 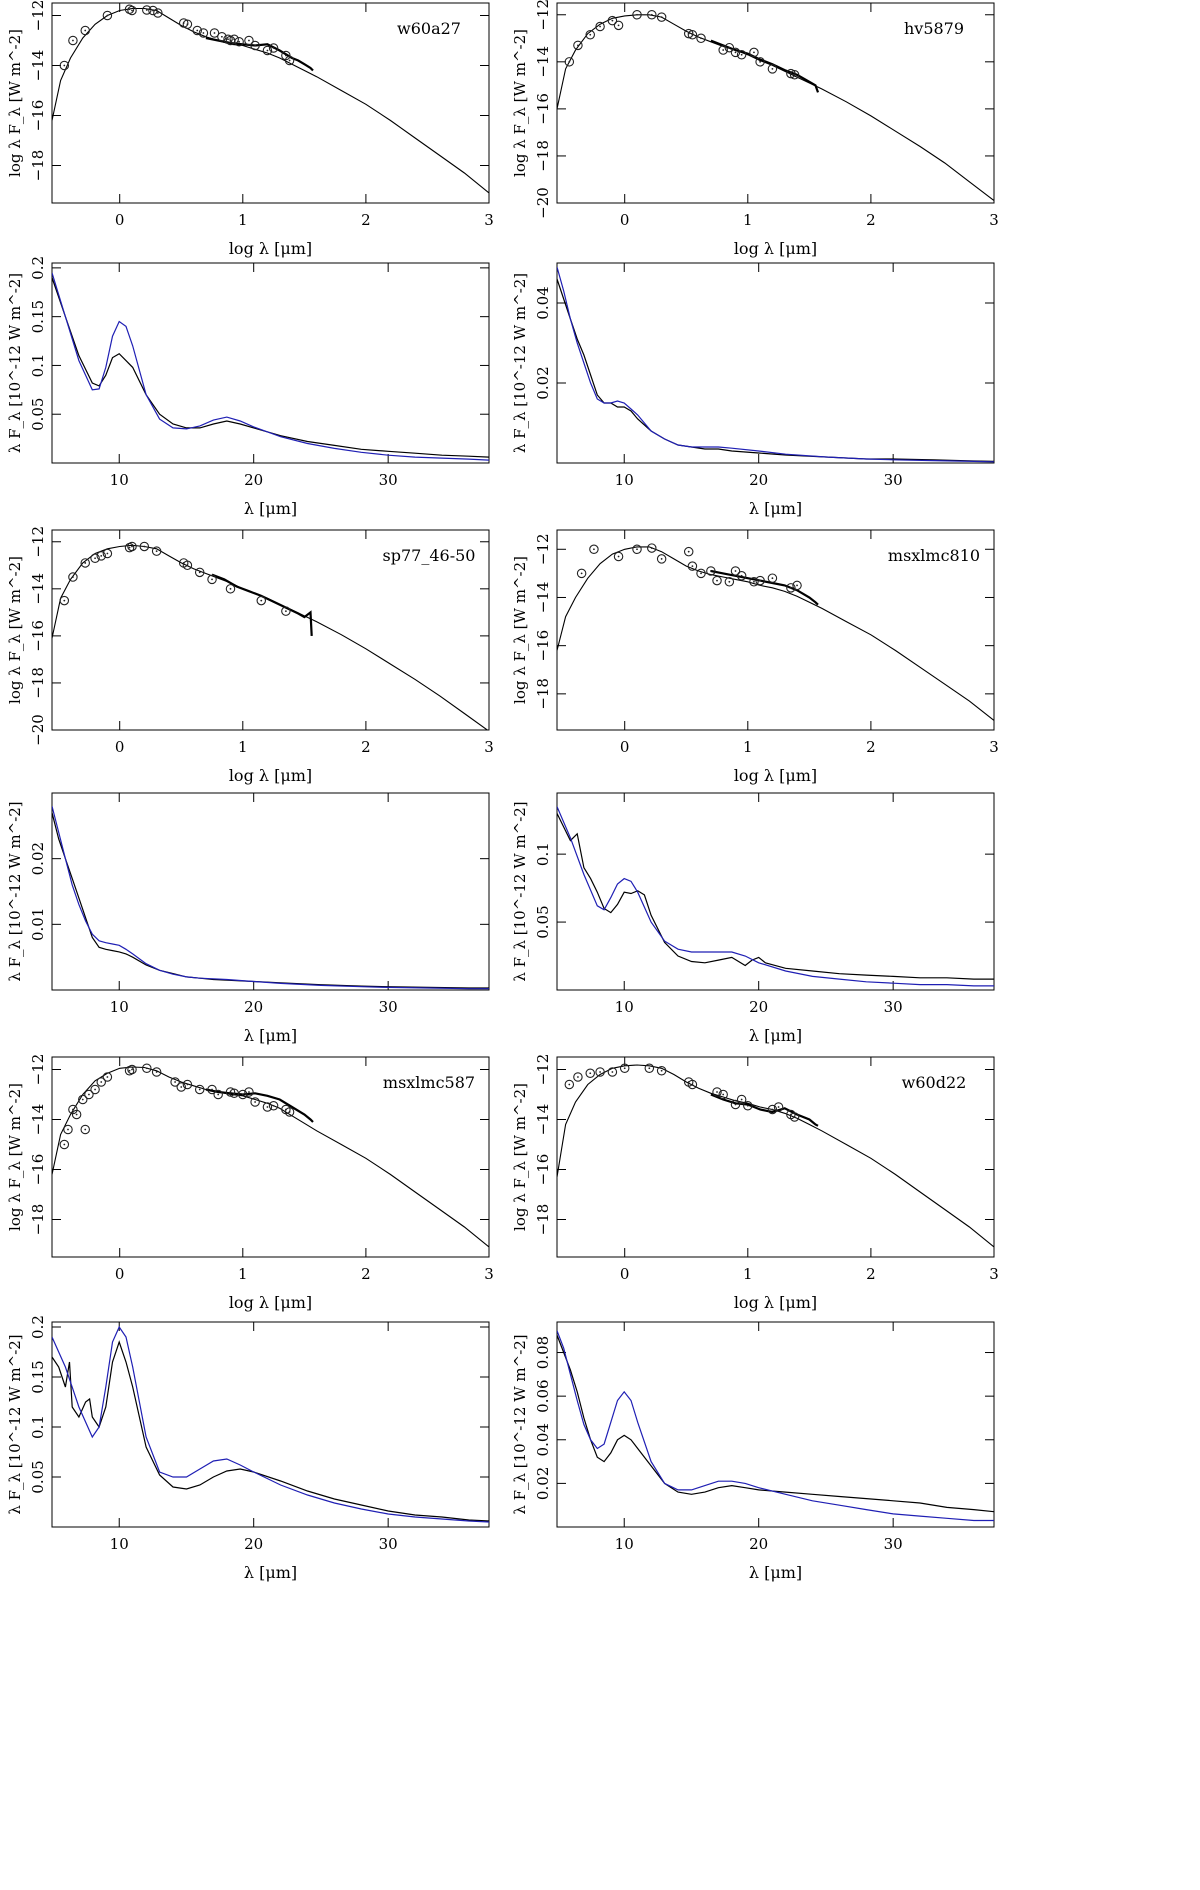 I want to click on x-tick-label: 10, so click(x=119, y=1544).